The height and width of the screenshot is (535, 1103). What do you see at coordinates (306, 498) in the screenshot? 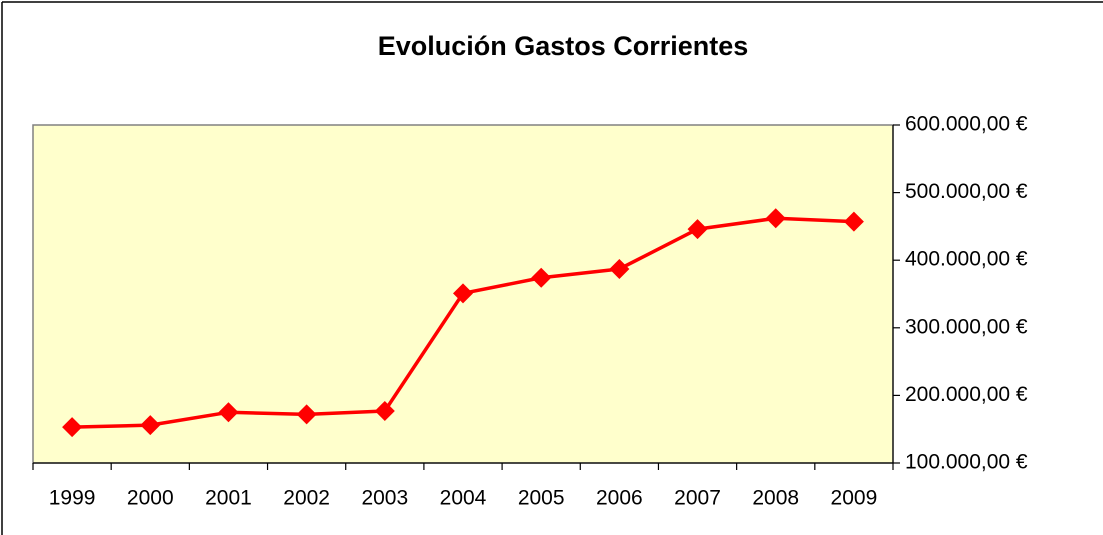
I see `x-tick-label: 2002` at bounding box center [306, 498].